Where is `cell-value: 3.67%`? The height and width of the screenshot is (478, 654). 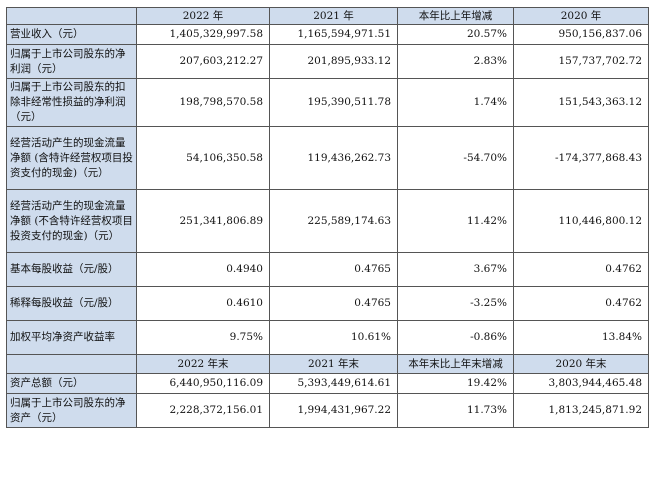 cell-value: 3.67% is located at coordinates (455, 269).